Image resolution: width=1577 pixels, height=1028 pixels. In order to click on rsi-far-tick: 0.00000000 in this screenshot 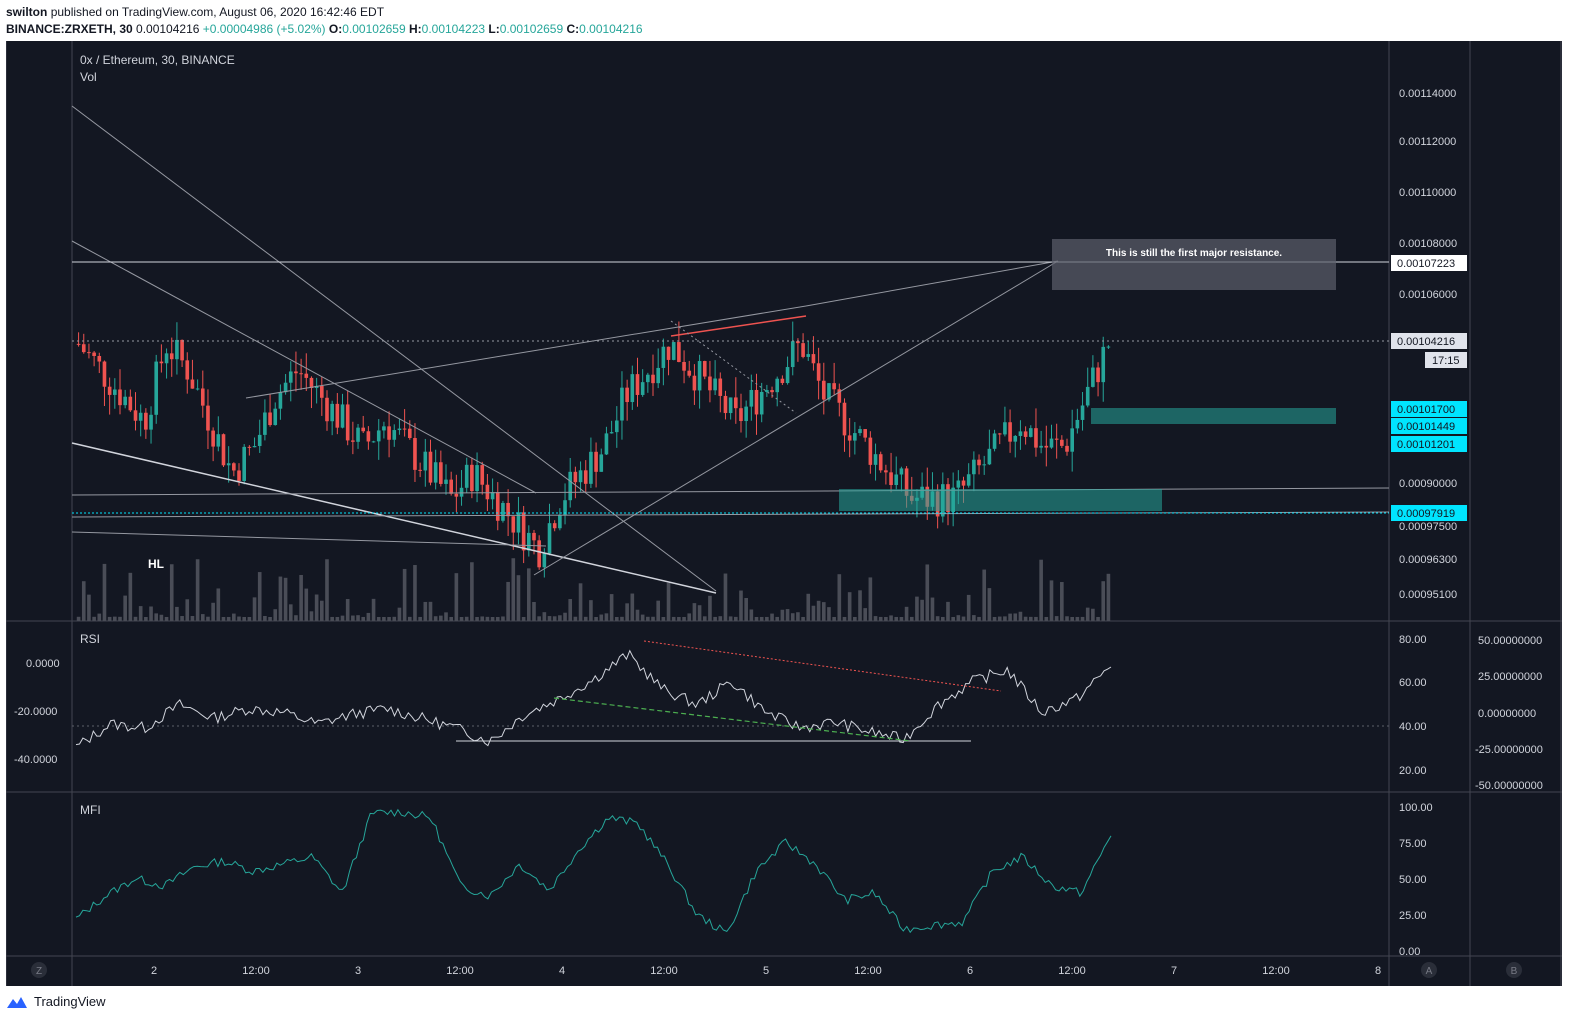, I will do `click(1507, 714)`.